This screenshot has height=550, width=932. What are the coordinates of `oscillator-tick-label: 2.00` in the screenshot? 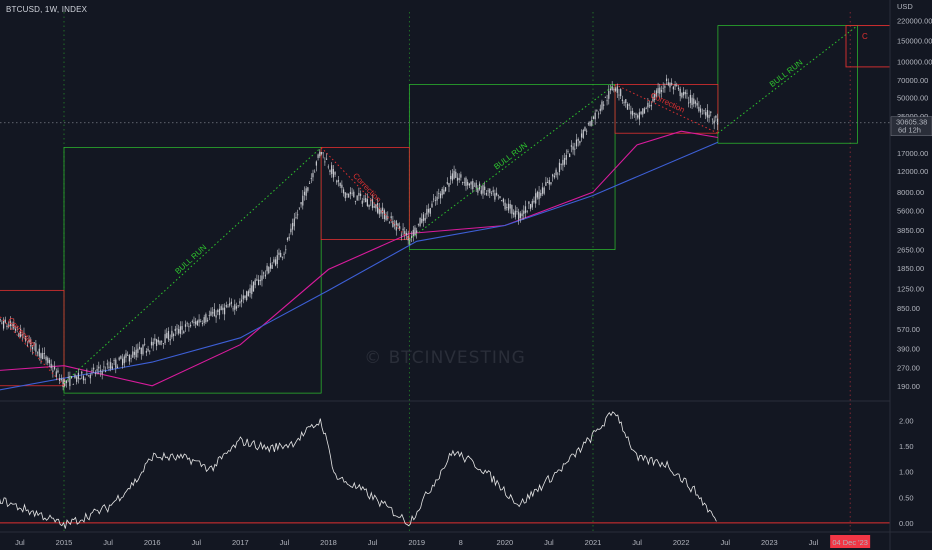 It's located at (906, 420).